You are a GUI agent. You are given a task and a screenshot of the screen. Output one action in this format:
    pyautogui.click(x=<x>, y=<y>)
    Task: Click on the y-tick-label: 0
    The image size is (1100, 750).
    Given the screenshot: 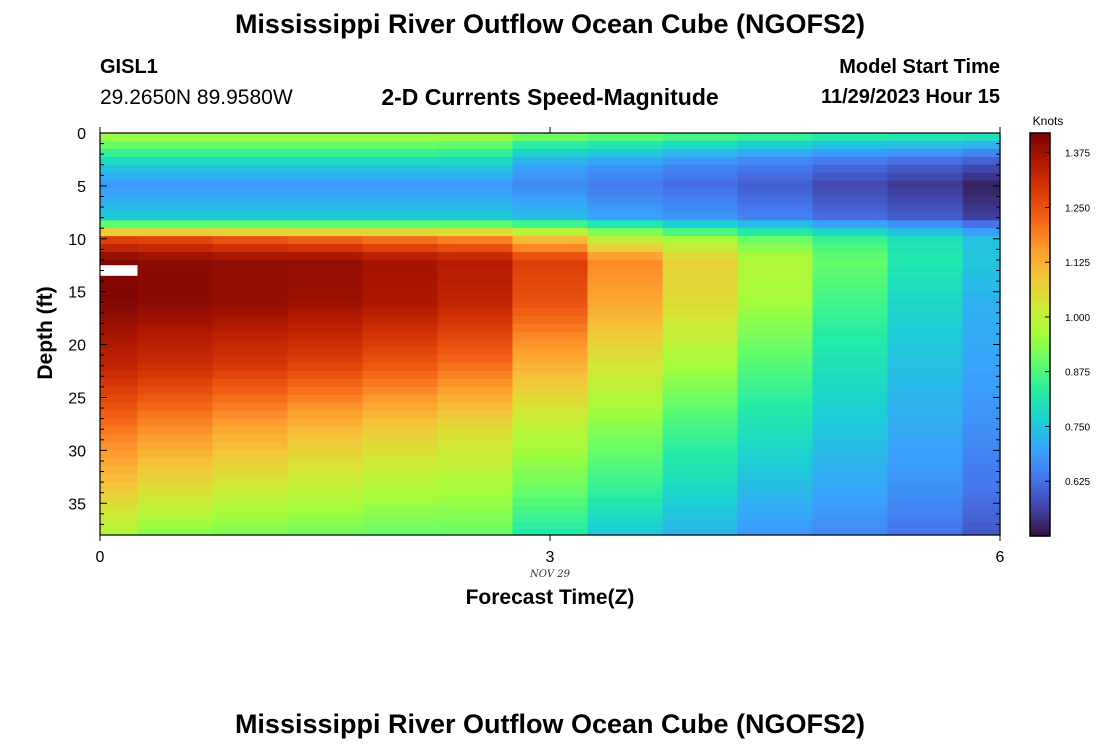 What is the action you would take?
    pyautogui.click(x=81, y=134)
    